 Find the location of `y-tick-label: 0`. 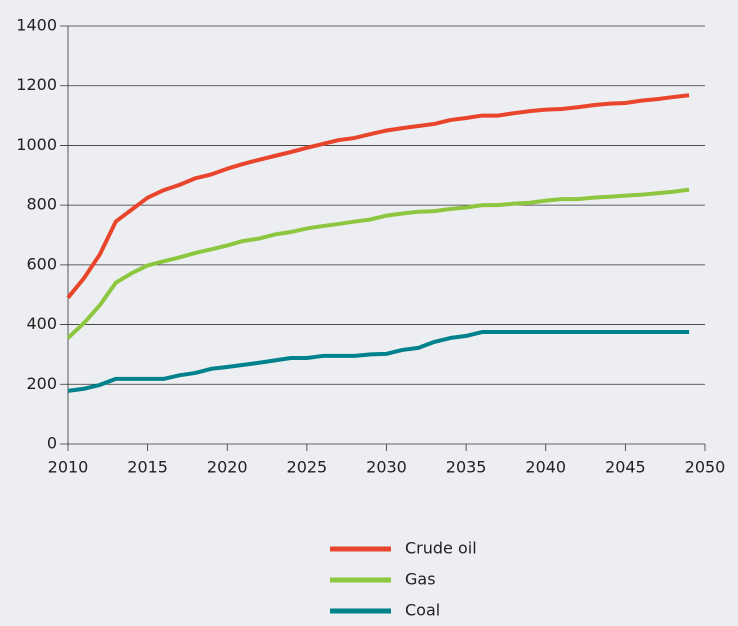

y-tick-label: 0 is located at coordinates (52, 443).